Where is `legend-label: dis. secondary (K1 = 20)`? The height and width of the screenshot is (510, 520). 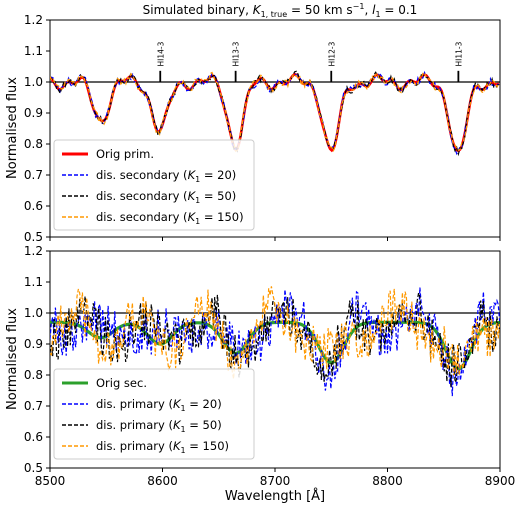
legend-label: dis. secondary (K1 = 20) is located at coordinates (166, 176).